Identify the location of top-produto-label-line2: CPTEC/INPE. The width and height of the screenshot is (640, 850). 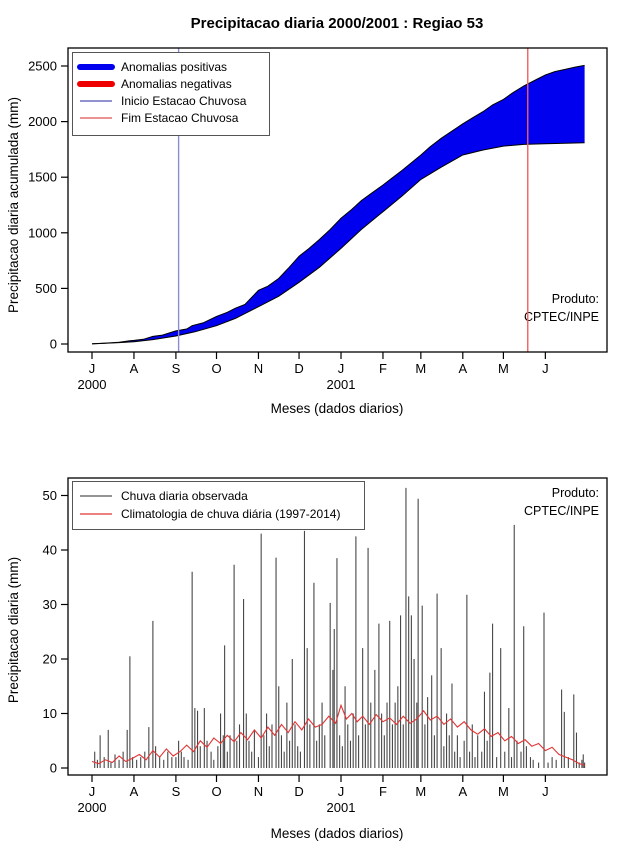
(561, 317).